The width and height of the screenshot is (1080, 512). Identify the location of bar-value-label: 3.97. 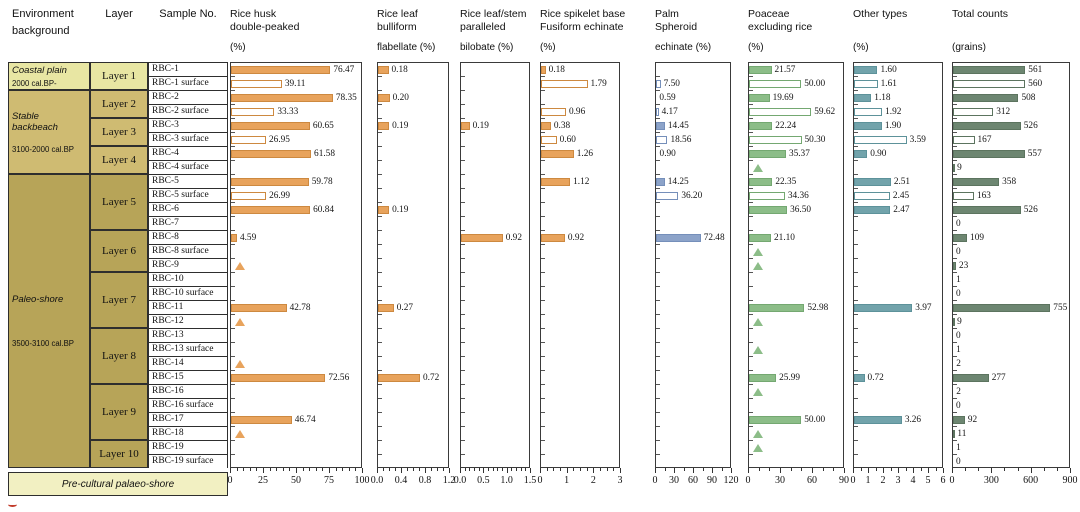
(923, 308).